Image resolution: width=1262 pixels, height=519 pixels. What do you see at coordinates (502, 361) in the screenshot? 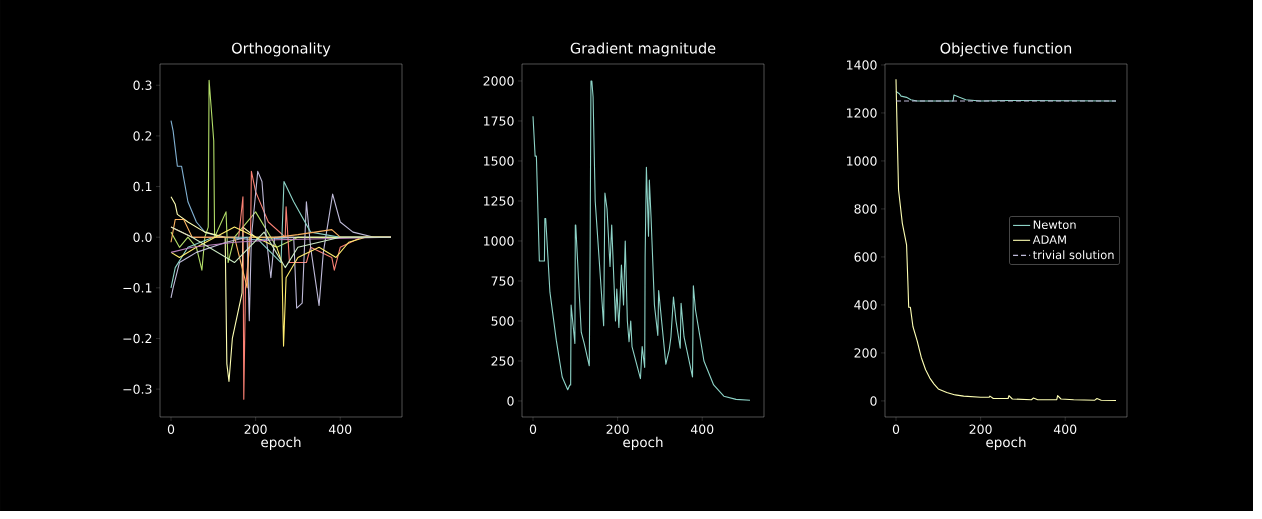
I see `y-tick-label: 250` at bounding box center [502, 361].